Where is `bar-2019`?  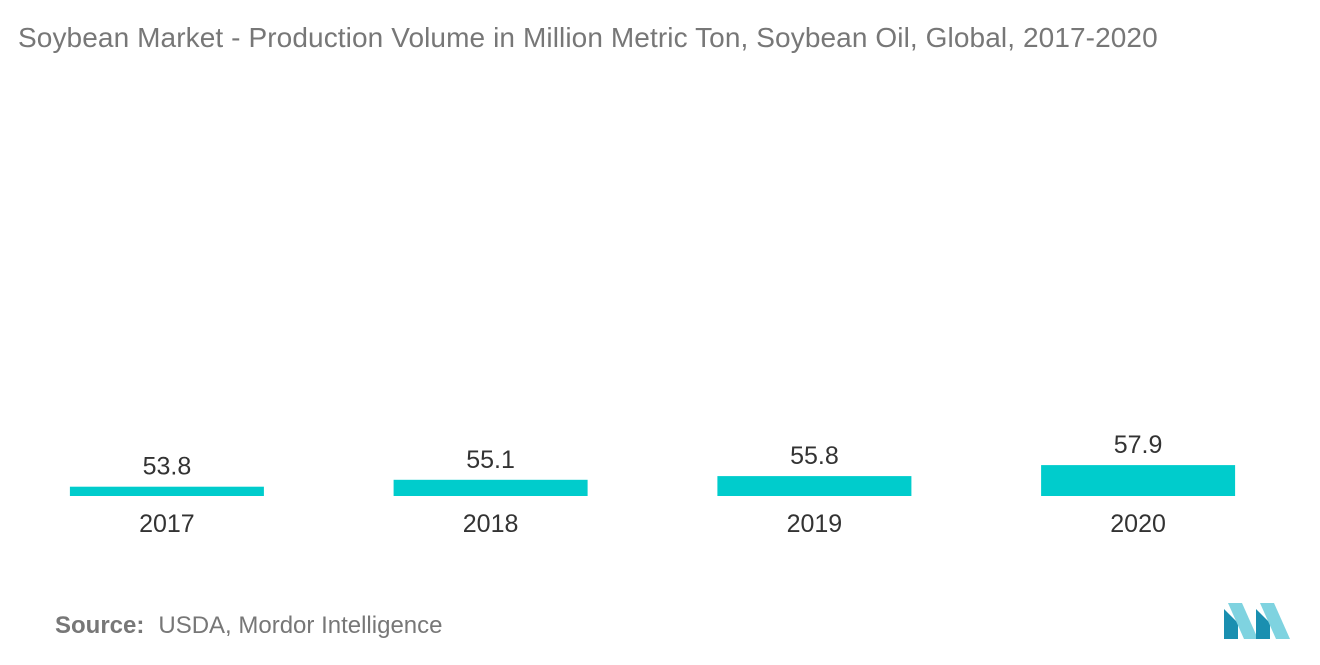 bar-2019 is located at coordinates (814, 486).